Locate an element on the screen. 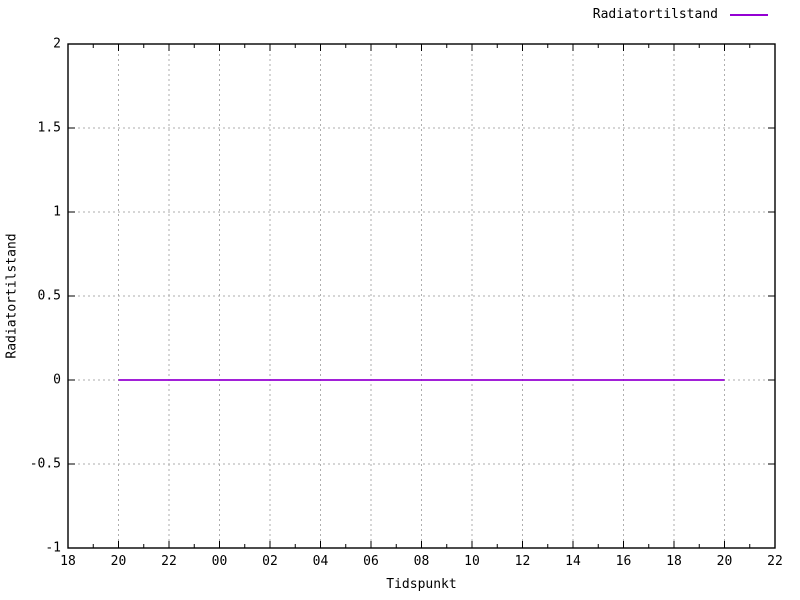  x-tick-label: 14 is located at coordinates (573, 561).